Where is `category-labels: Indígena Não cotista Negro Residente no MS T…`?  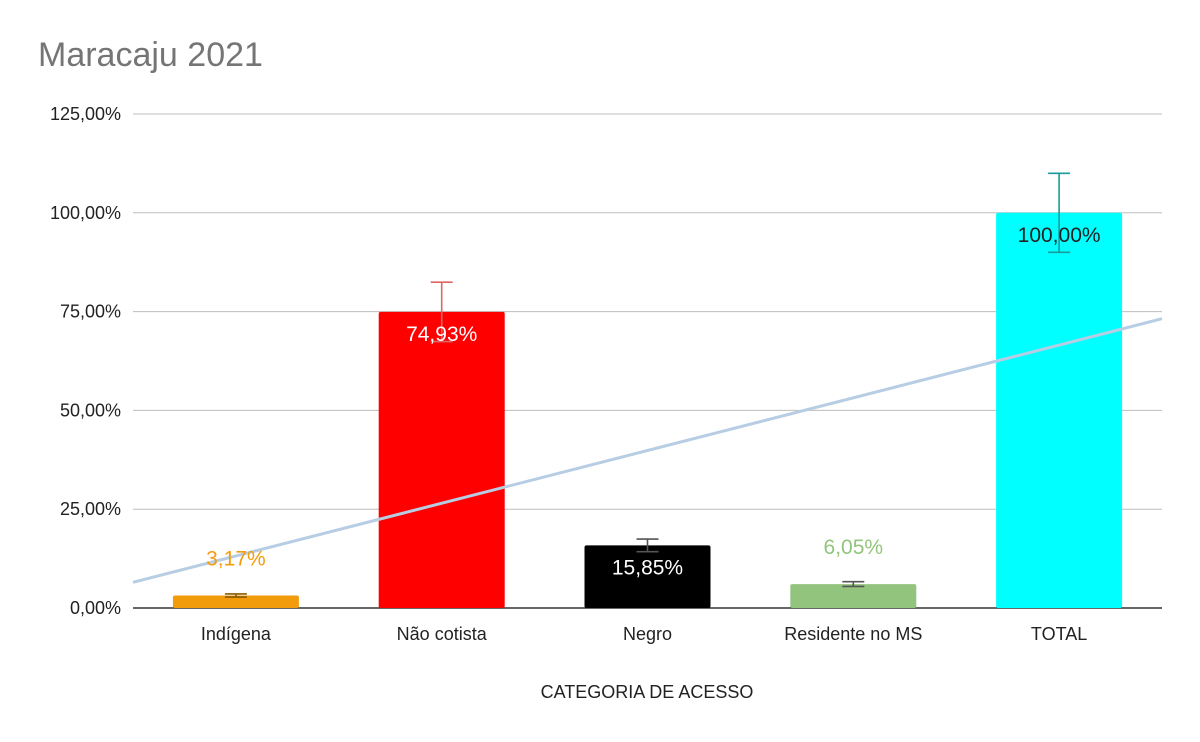 category-labels: Indígena Não cotista Negro Residente no MS T… is located at coordinates (644, 634).